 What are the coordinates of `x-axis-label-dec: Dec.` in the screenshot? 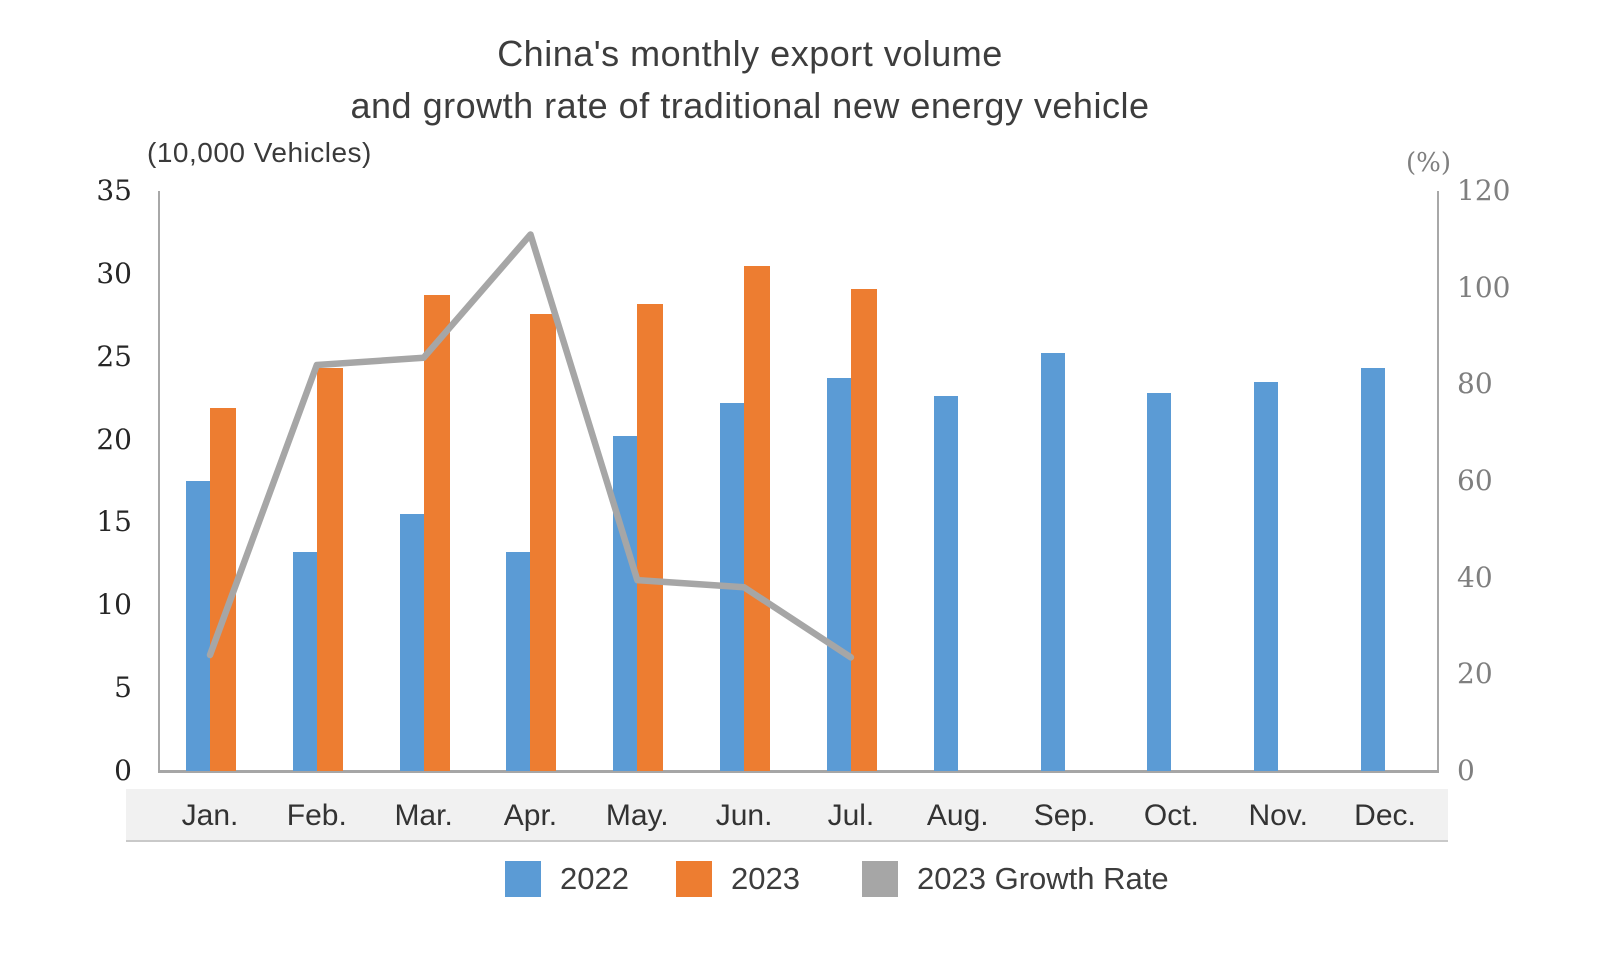 It's located at (1385, 815).